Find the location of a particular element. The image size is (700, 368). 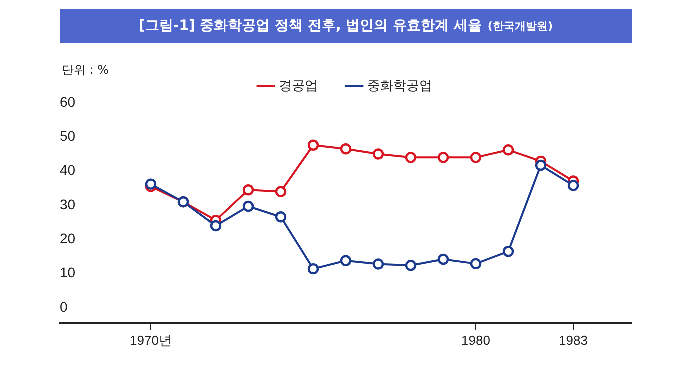

x-tick-label: 1970년 is located at coordinates (151, 340).